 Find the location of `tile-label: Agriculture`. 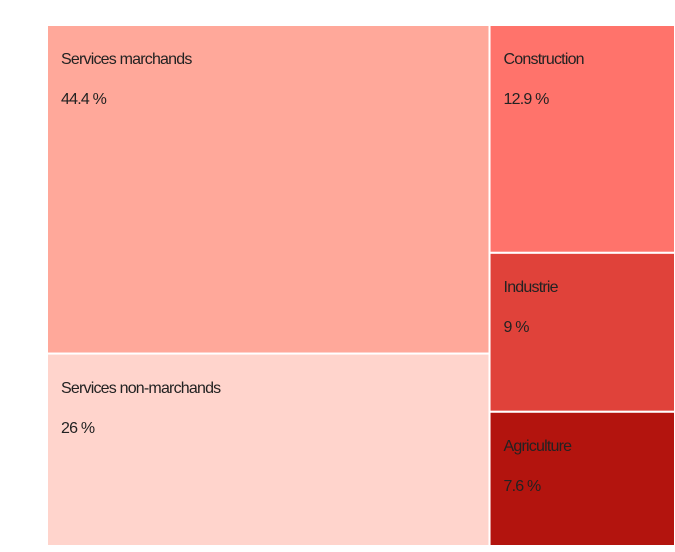

tile-label: Agriculture is located at coordinates (538, 446).